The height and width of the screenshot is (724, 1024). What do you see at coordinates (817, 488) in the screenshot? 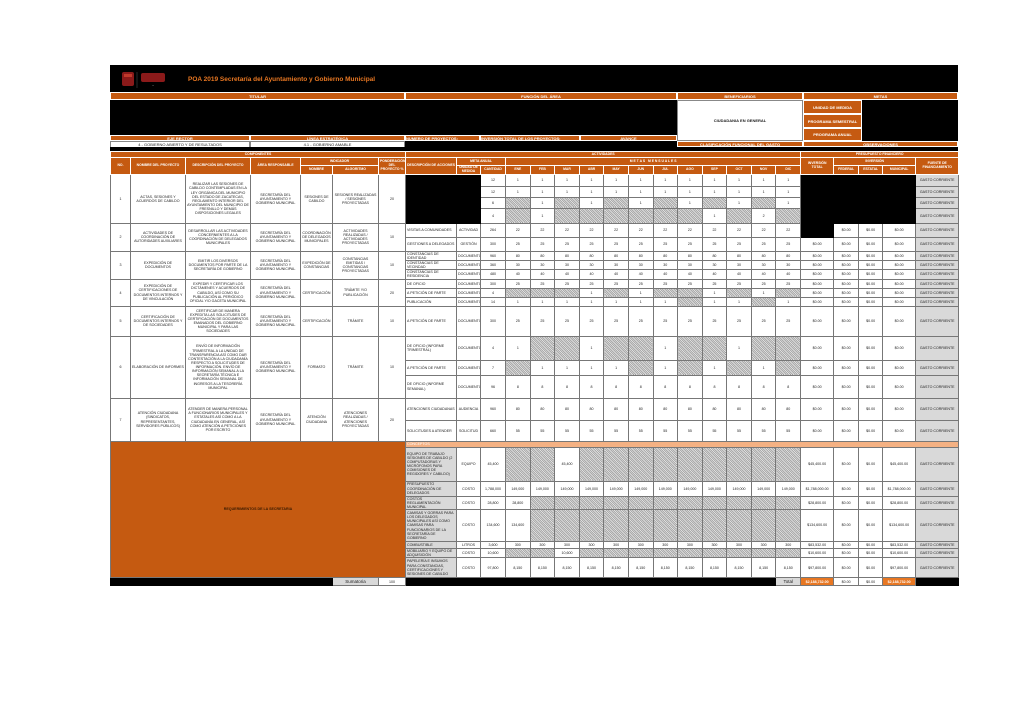
I see `requirement-total: $1,788,000.00` at bounding box center [817, 488].